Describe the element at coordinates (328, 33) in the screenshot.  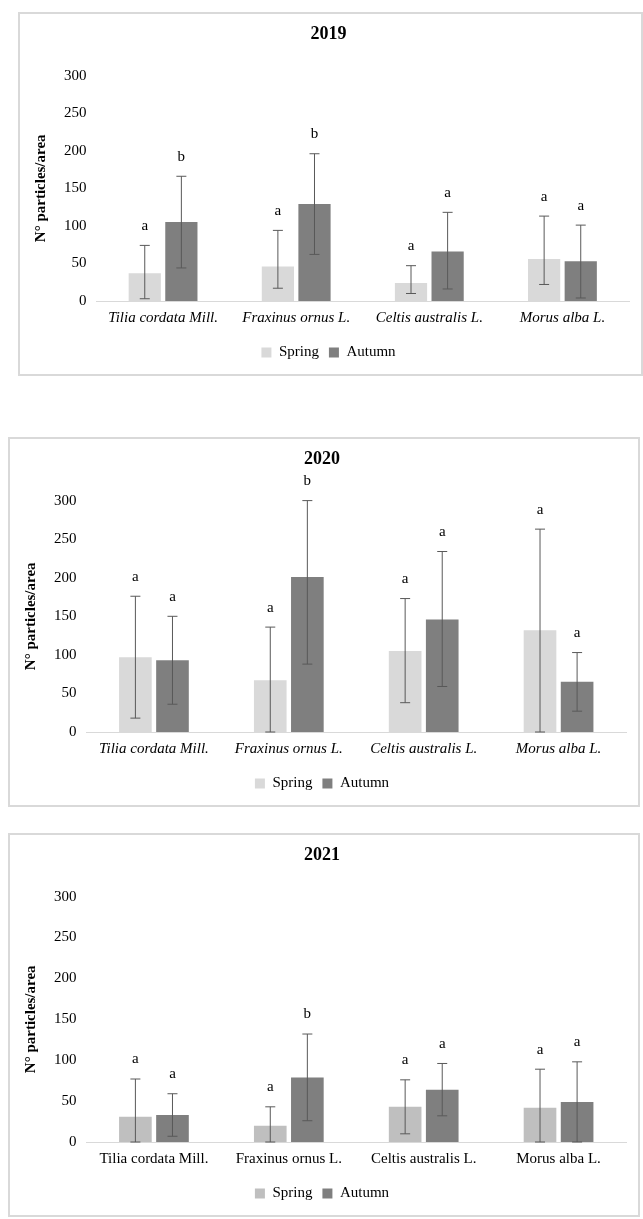
I see `chart-title: 2019` at that location.